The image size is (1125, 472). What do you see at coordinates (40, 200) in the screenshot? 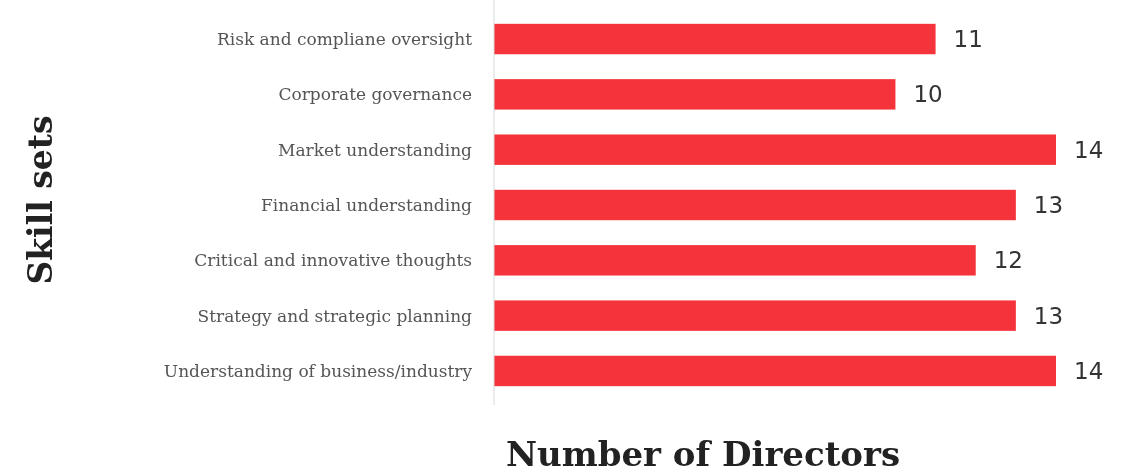
I see `y-axis-title: Skill sets` at bounding box center [40, 200].